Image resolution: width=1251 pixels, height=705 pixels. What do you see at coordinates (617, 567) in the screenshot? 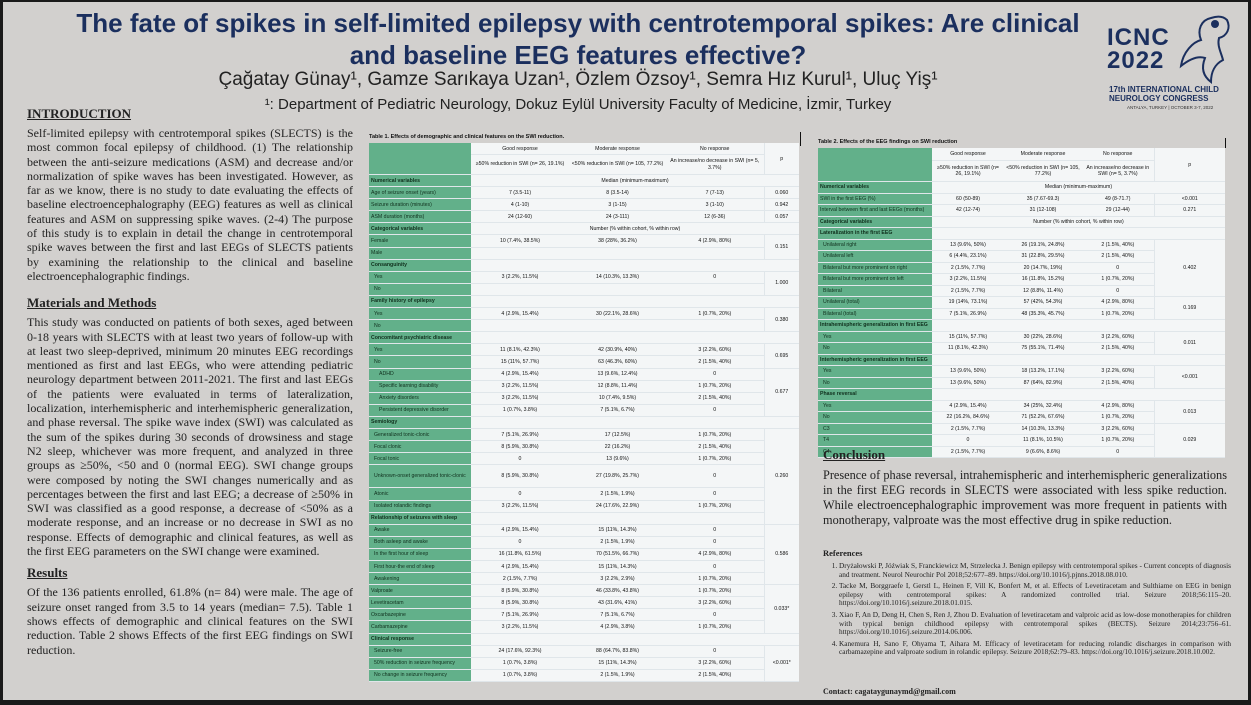
I see `table-cell: 15 (11%, 14.3%)` at bounding box center [617, 567].